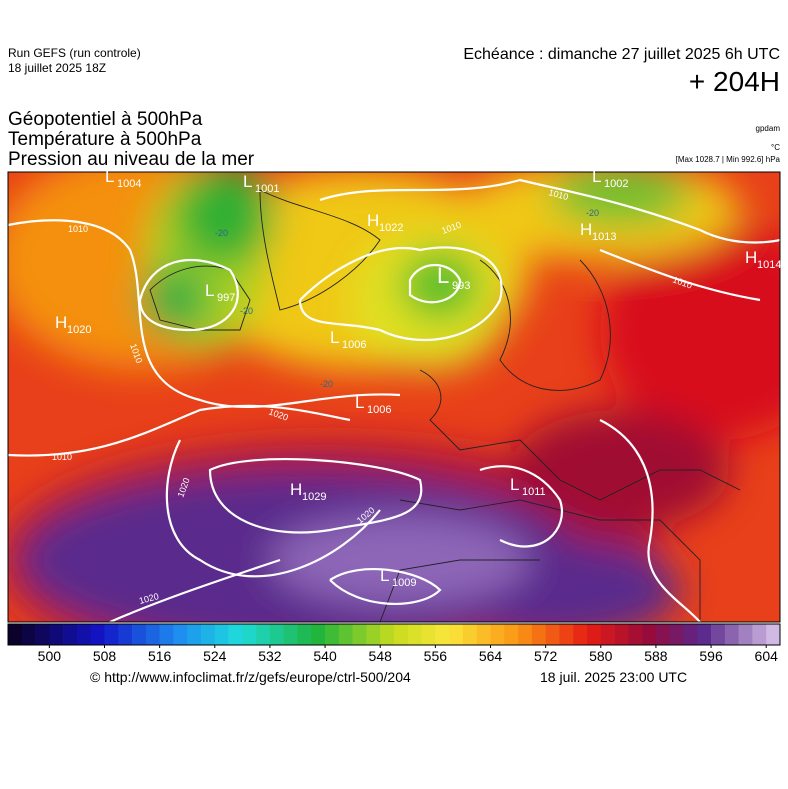 This screenshot has height=789, width=788. I want to click on colorbar-tick-label: 540, so click(325, 656).